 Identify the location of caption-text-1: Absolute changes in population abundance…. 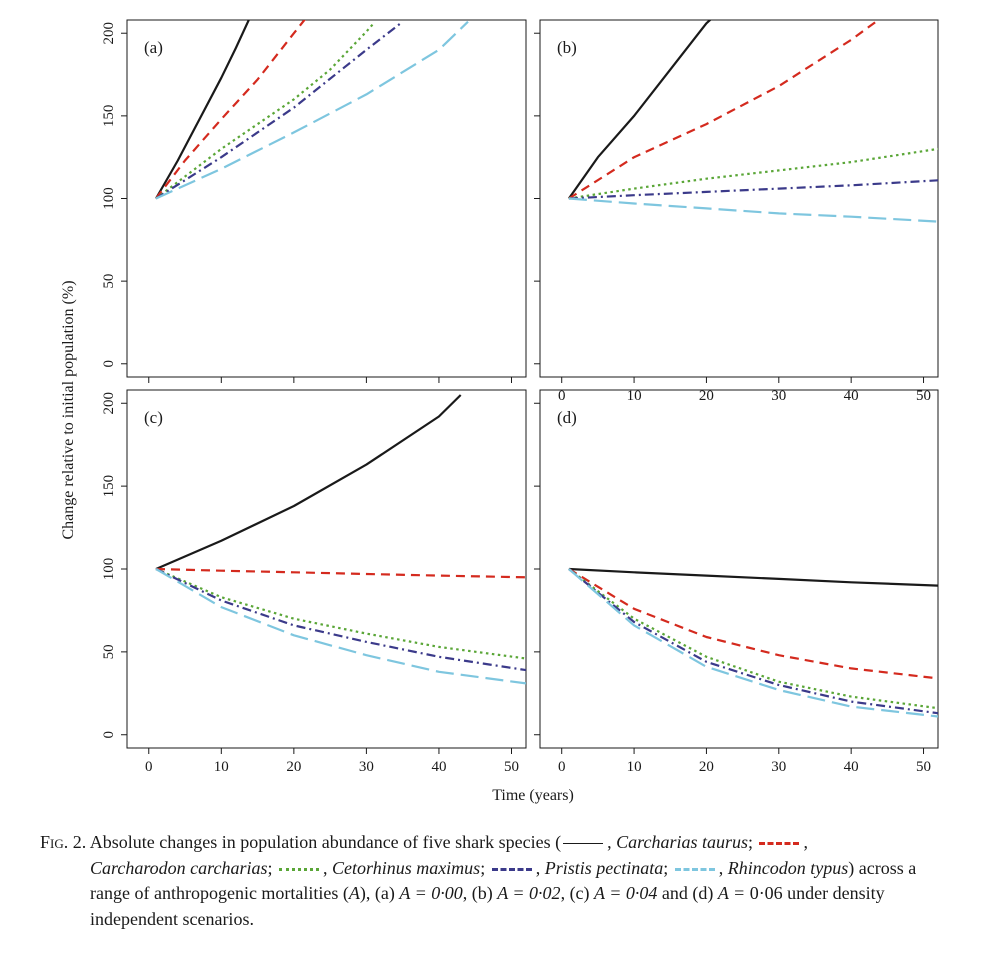
(325, 842).